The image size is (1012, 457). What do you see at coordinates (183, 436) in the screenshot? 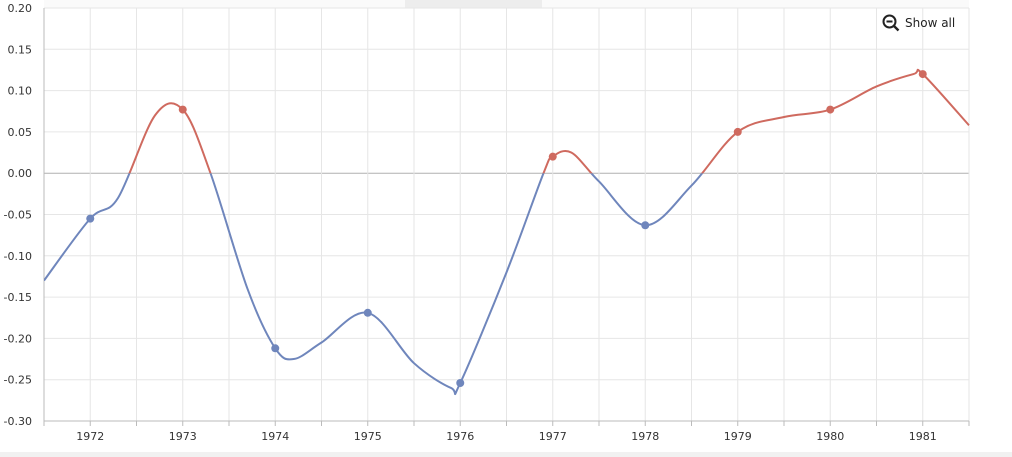
I see `x-tick-label: 1973` at bounding box center [183, 436].